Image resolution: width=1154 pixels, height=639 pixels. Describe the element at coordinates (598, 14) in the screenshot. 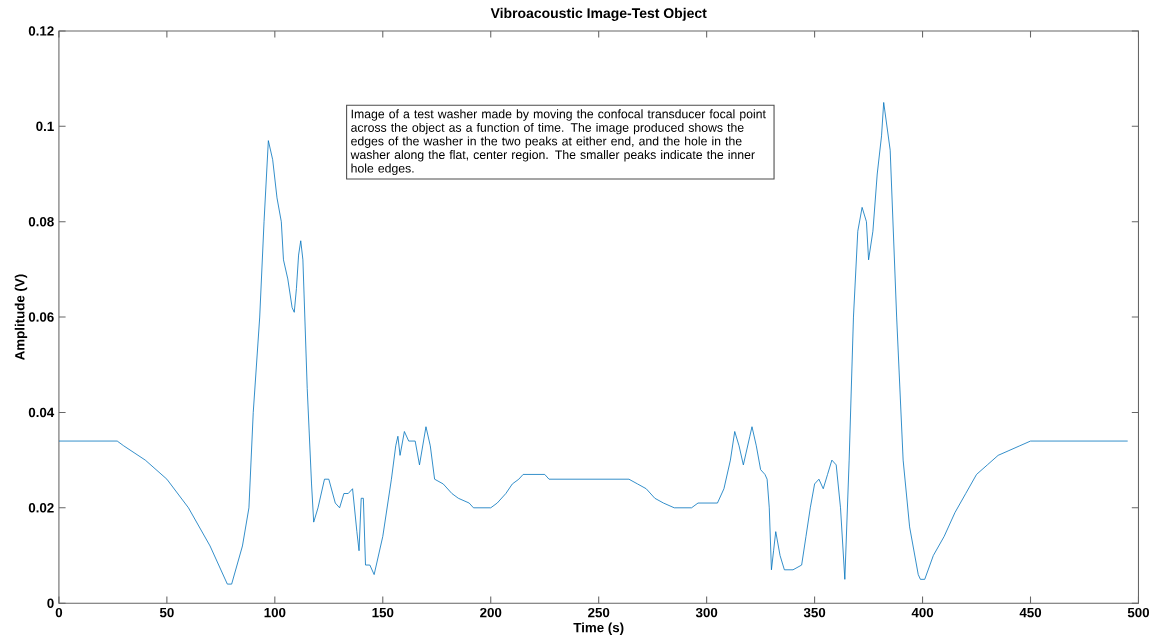

I see `chart-title: Vibroacoustic Image-Test Object` at that location.